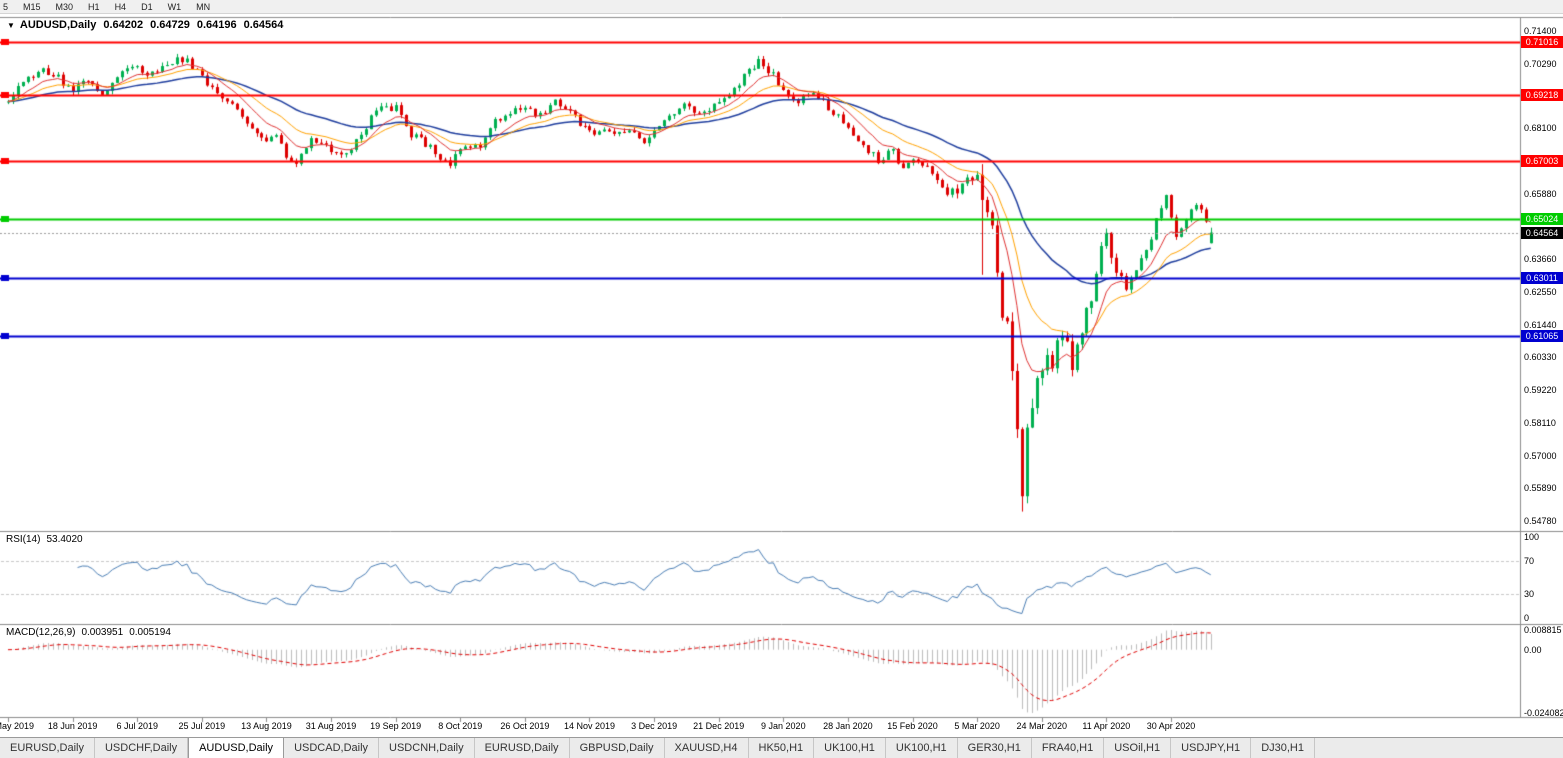 The image size is (1563, 758). I want to click on timeframe-button-h4: H4, so click(120, 6).